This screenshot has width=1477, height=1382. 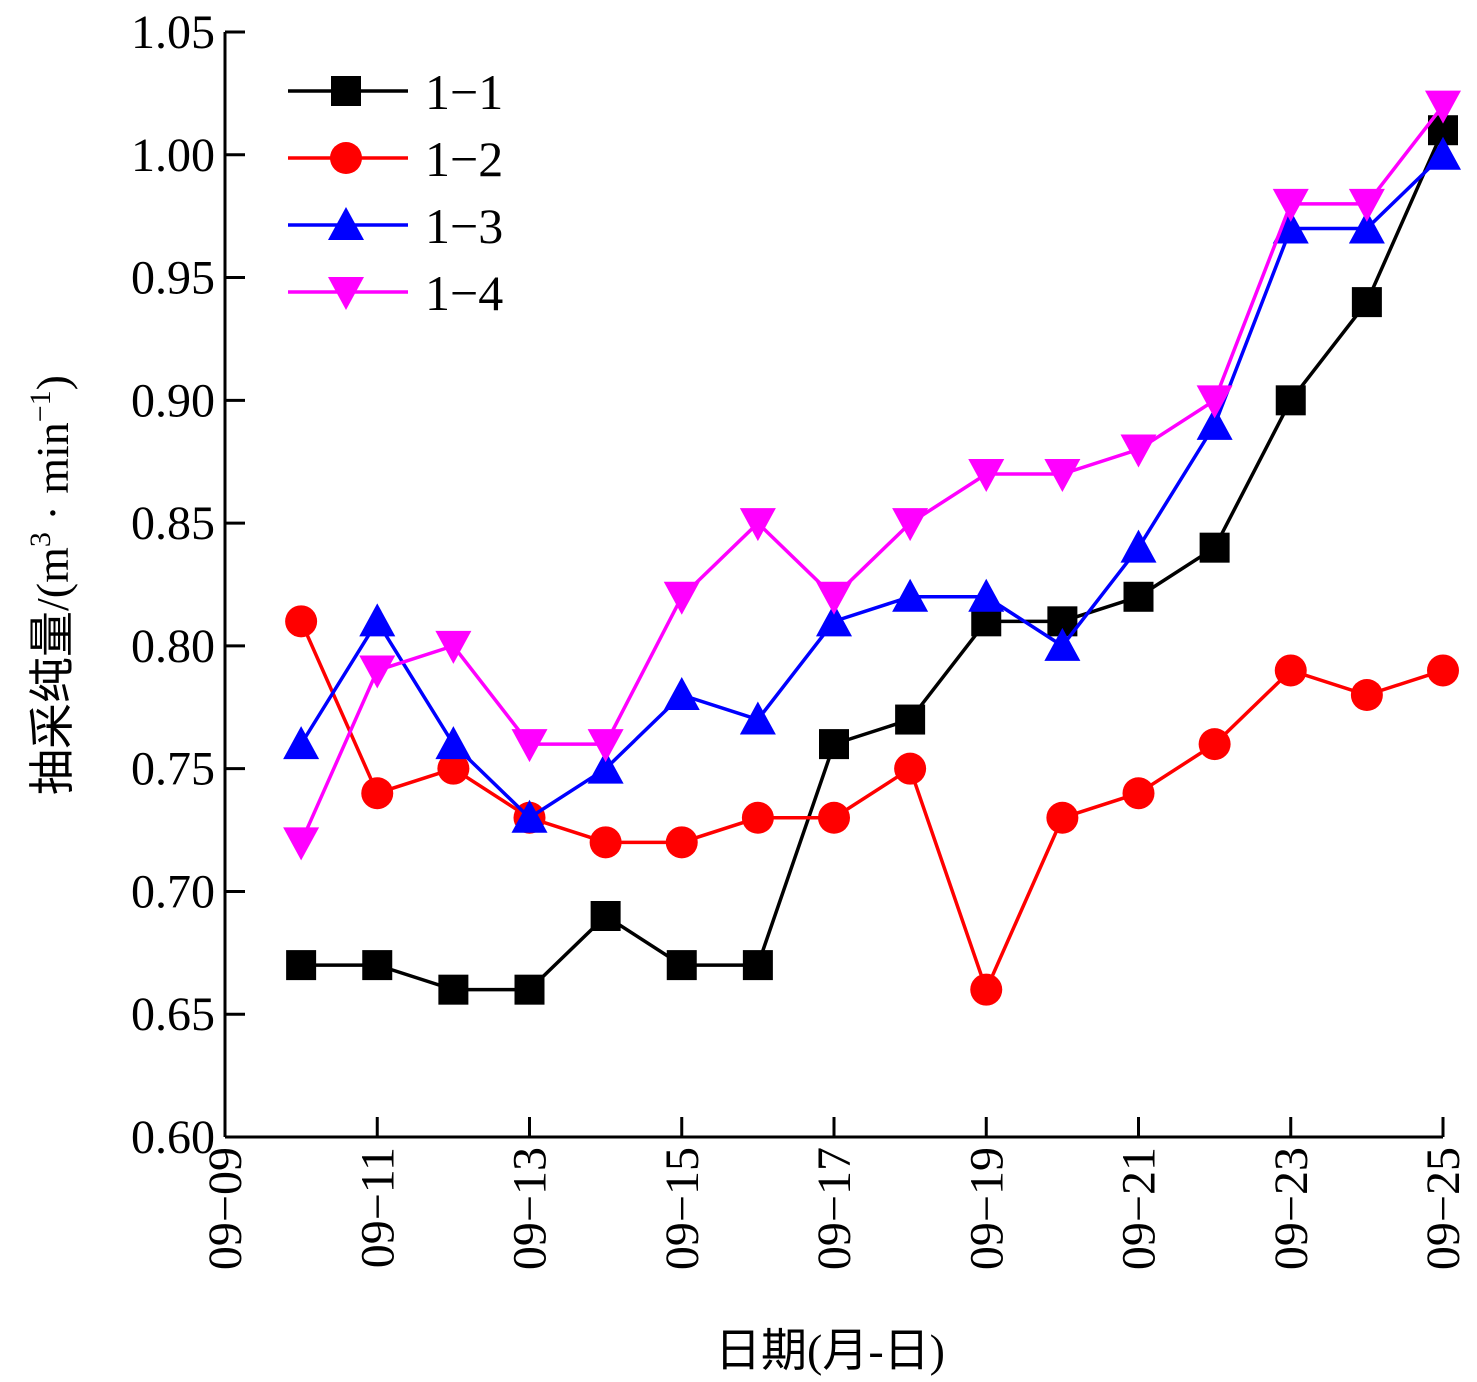 I want to click on y-axis-label-end: ), so click(x=52, y=382).